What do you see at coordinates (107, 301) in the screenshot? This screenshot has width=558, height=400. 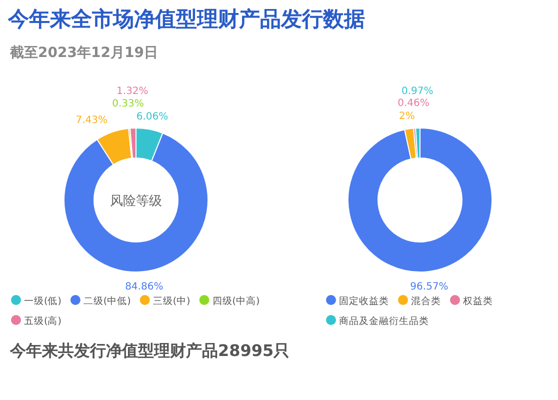 I see `legend-label: 二级(中低)` at bounding box center [107, 301].